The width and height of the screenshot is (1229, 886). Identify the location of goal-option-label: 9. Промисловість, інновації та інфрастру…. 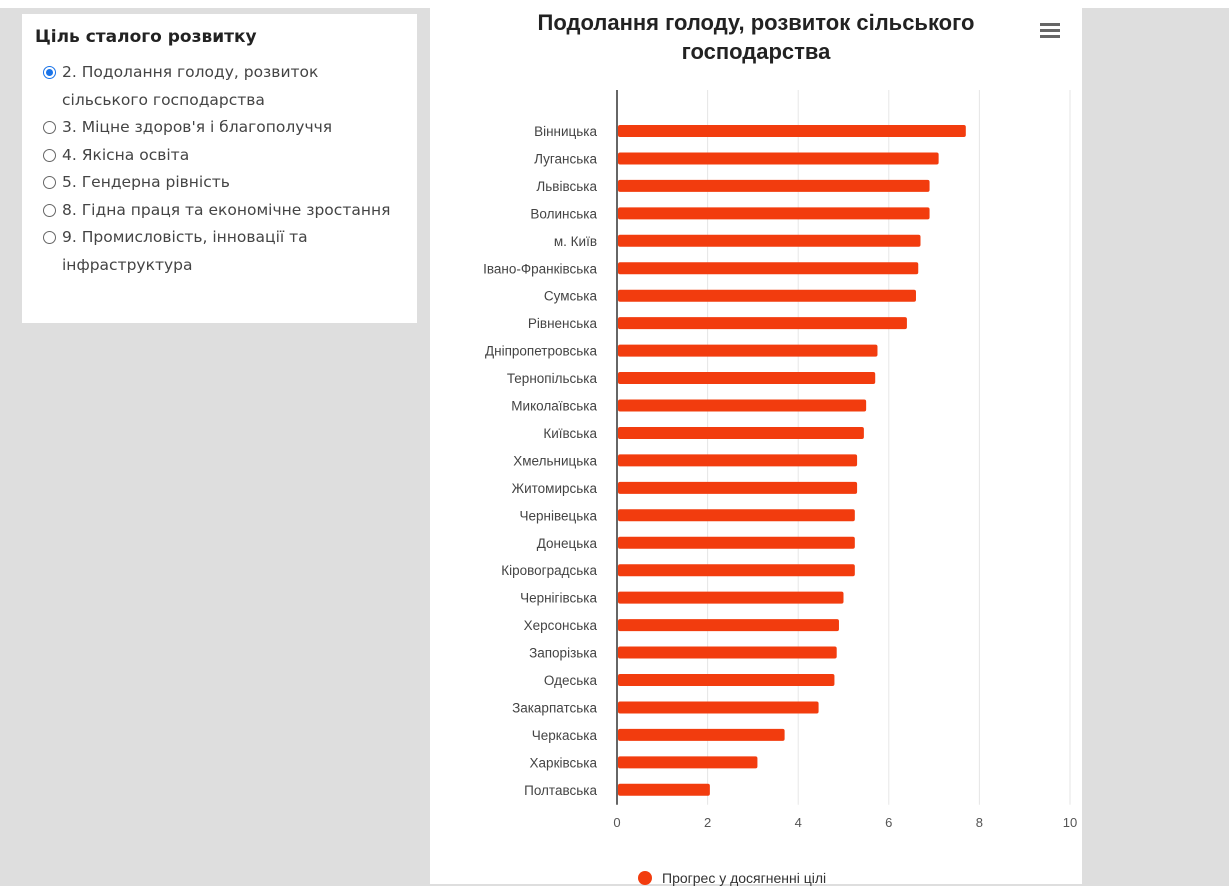
(185, 251).